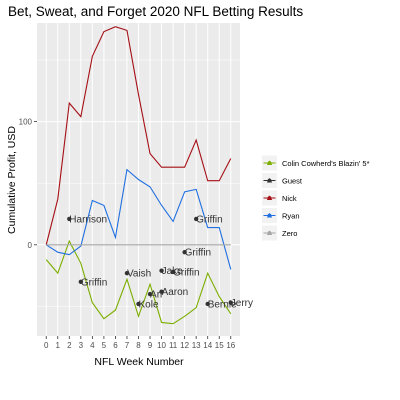  I want to click on x-tick-label: 14, so click(207, 345).